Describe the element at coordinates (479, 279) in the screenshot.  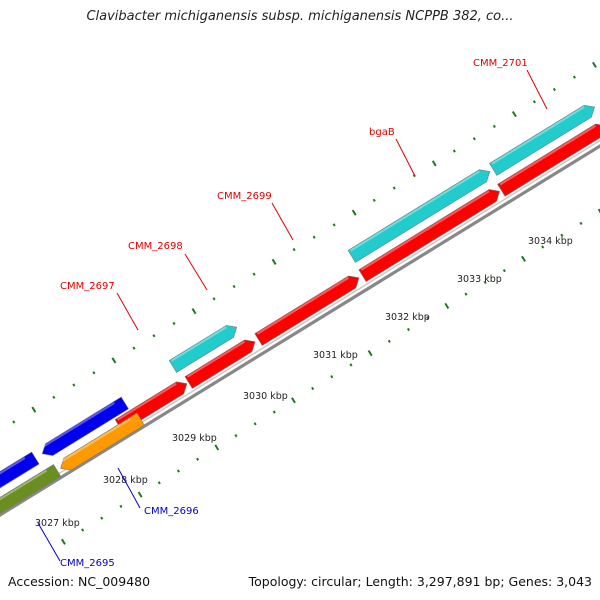
I see `scale-label: 3033 kbp` at that location.